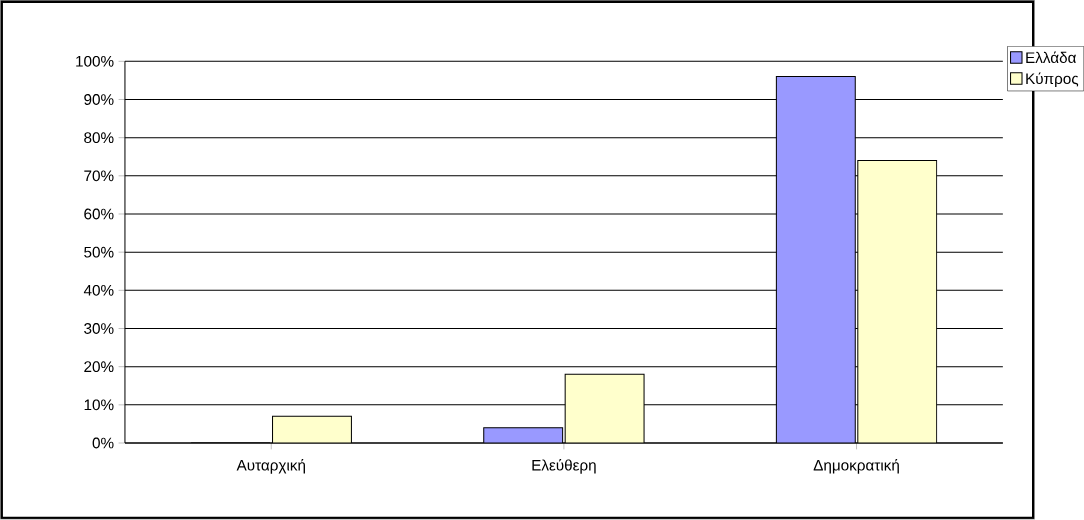 Image resolution: width=1084 pixels, height=520 pixels. What do you see at coordinates (99, 214) in the screenshot?
I see `y-tick-label: 60%` at bounding box center [99, 214].